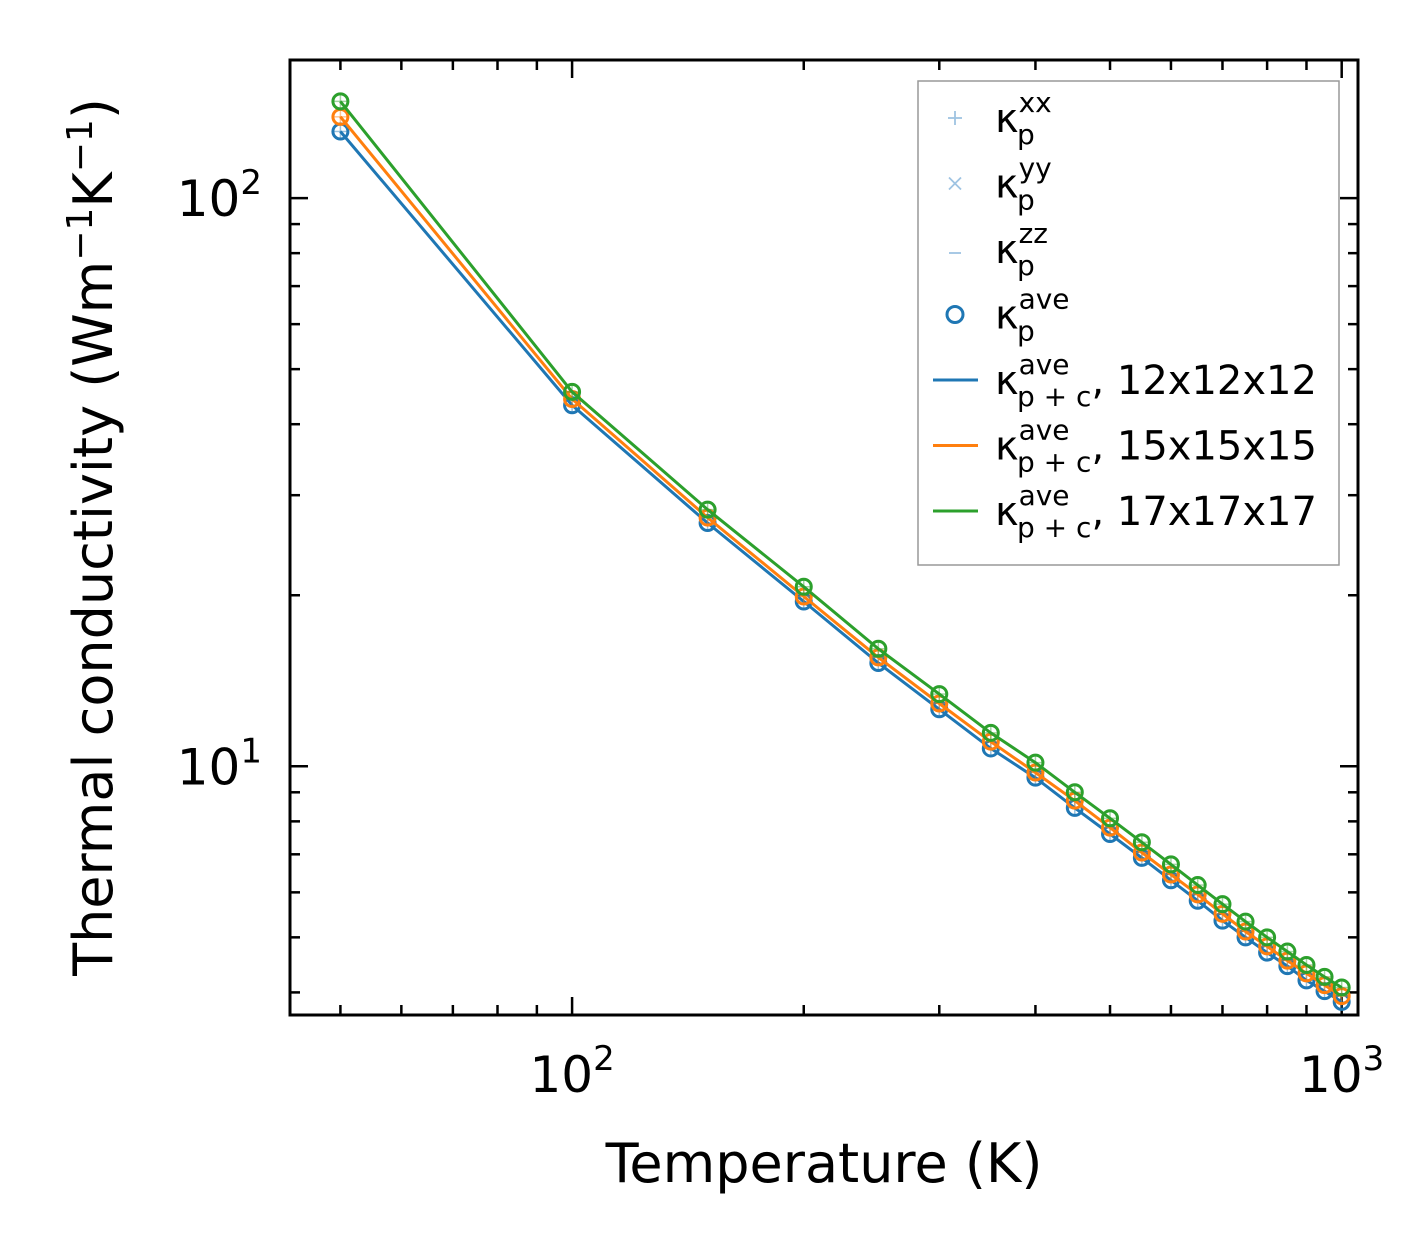 The width and height of the screenshot is (1420, 1254). I want to click on legend-entry: κxx p, so click(1000, 118).